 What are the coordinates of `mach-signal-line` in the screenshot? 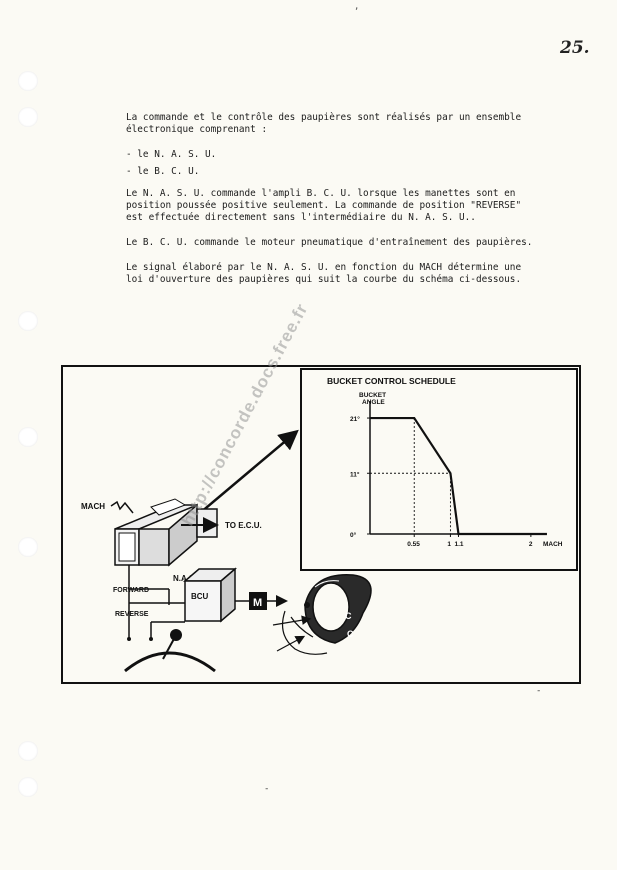 It's located at (122, 507).